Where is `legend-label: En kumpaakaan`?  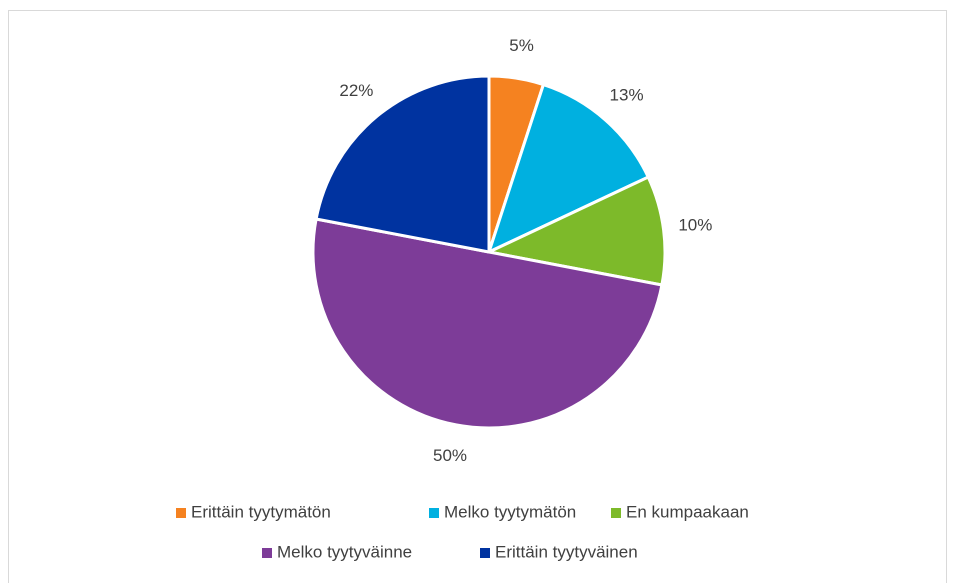 legend-label: En kumpaakaan is located at coordinates (687, 511).